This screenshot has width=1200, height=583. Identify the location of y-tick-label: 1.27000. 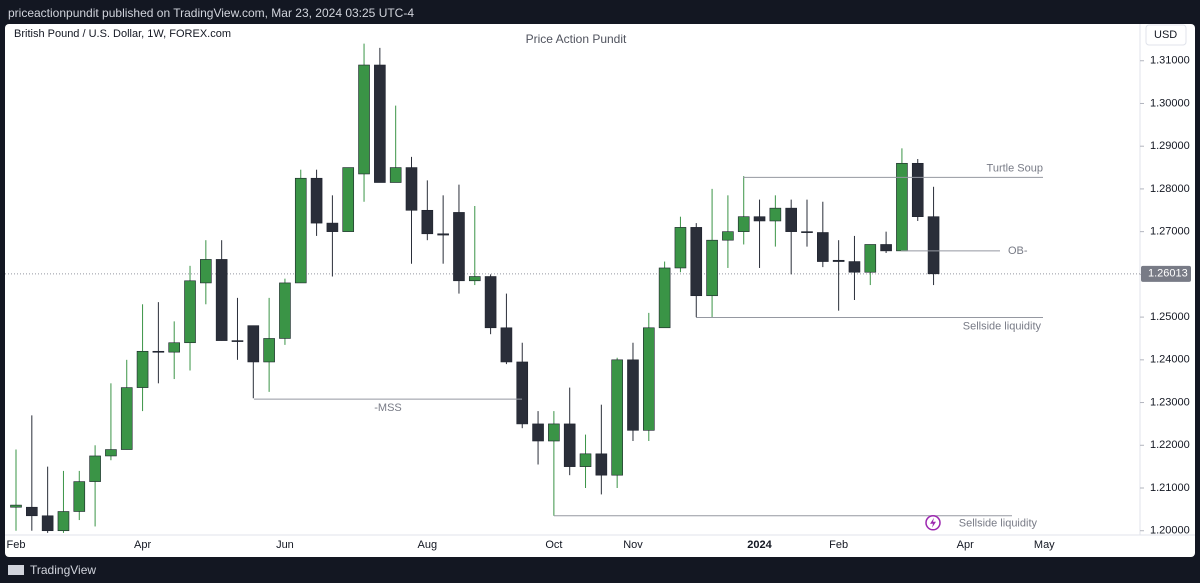
(1170, 232).